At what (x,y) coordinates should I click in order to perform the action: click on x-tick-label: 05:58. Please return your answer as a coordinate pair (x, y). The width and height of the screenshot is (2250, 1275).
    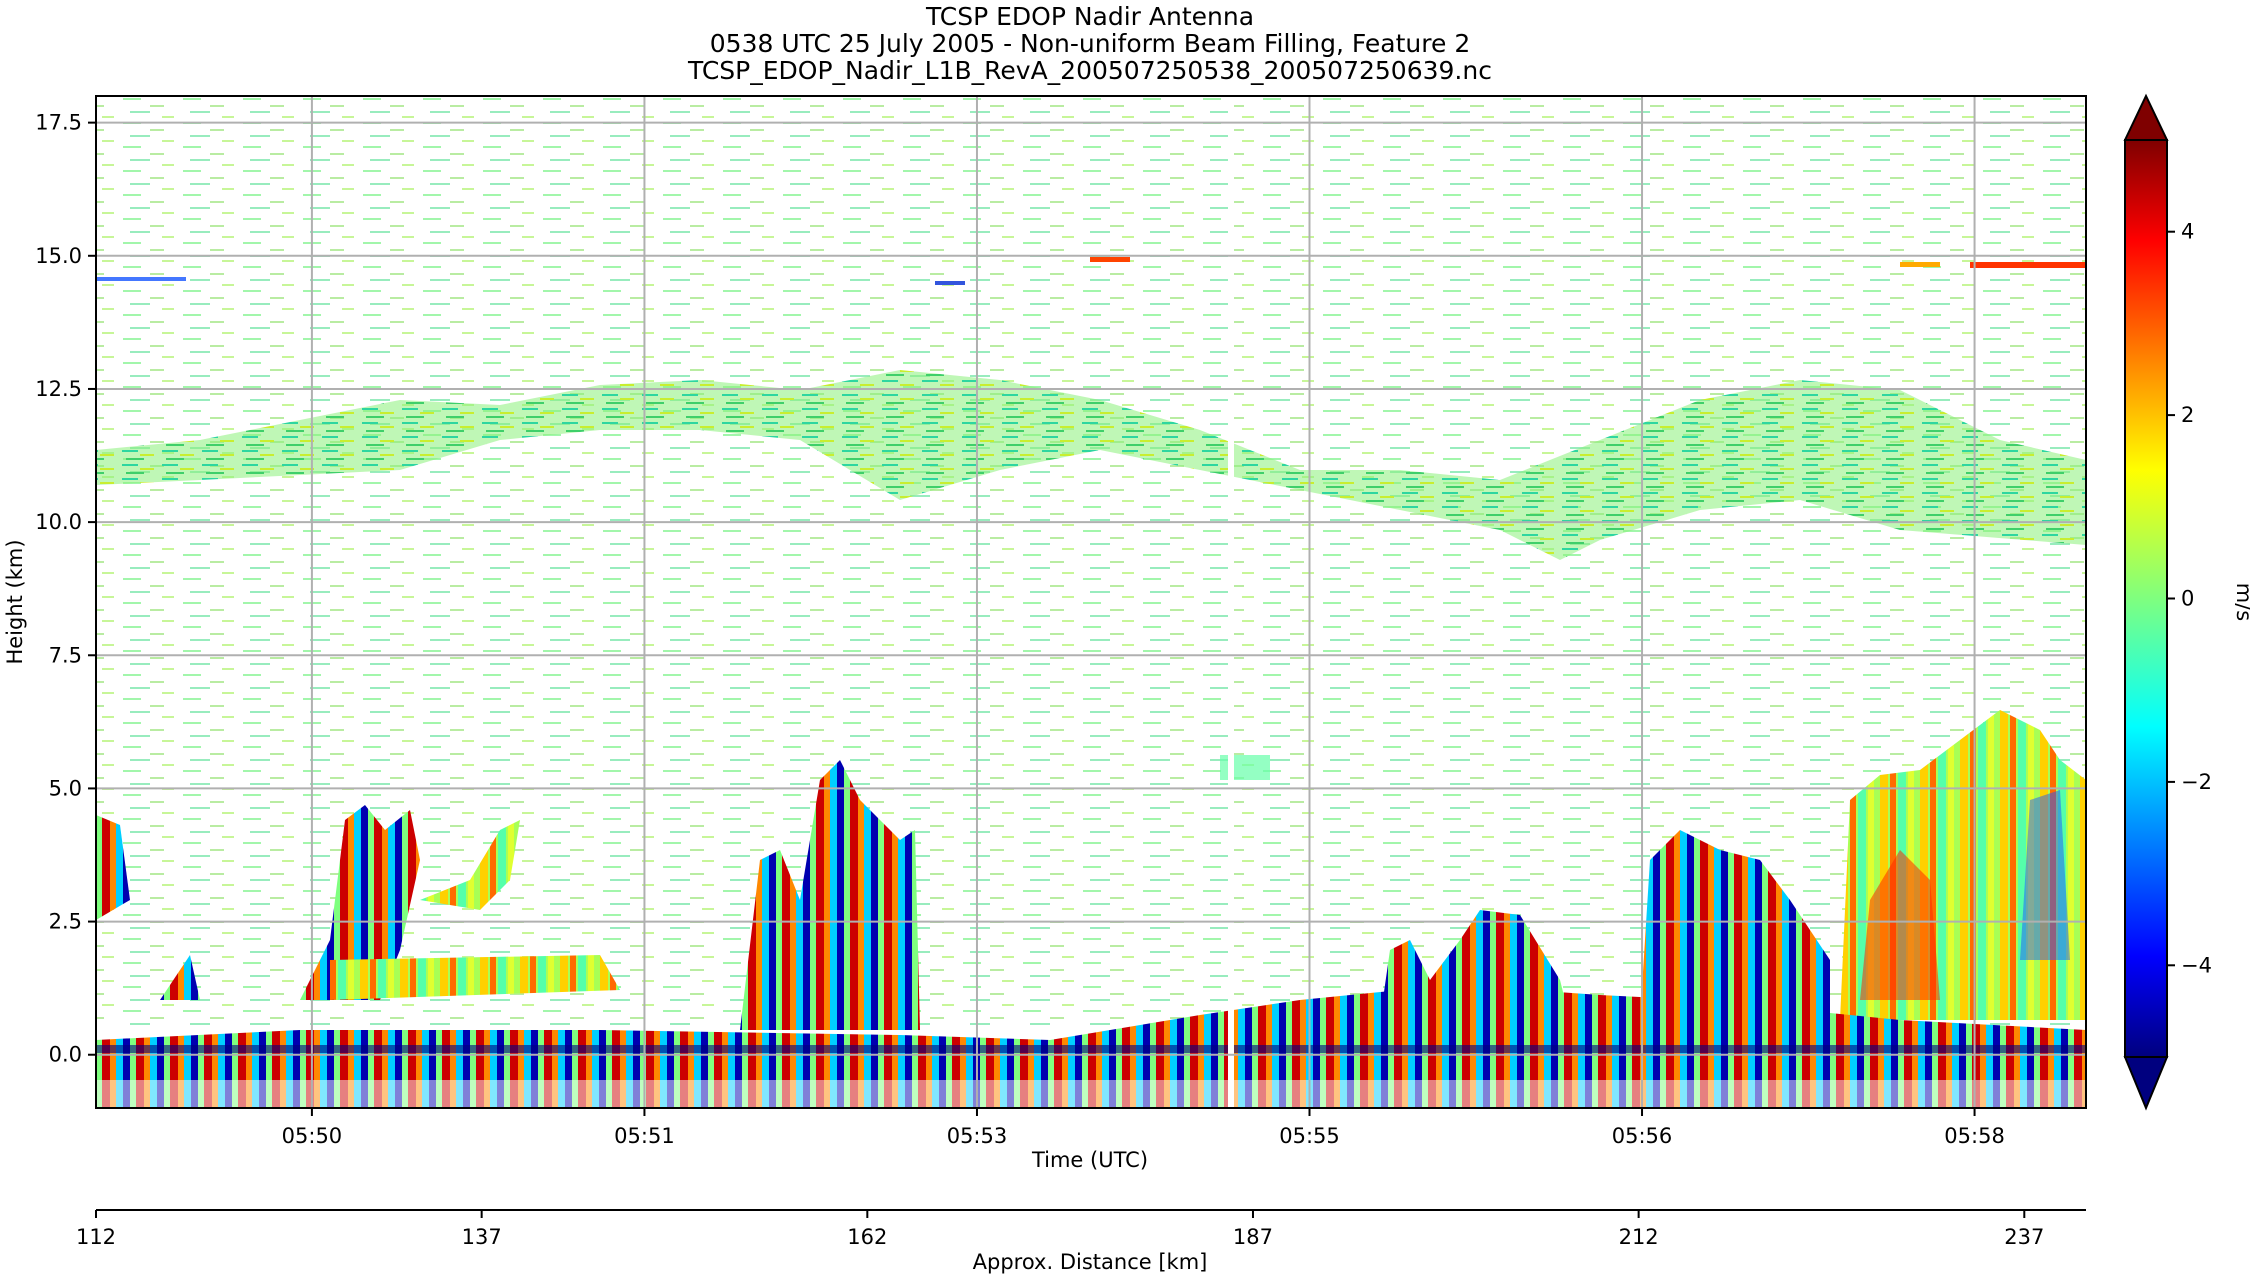
    Looking at the image, I should click on (1974, 1136).